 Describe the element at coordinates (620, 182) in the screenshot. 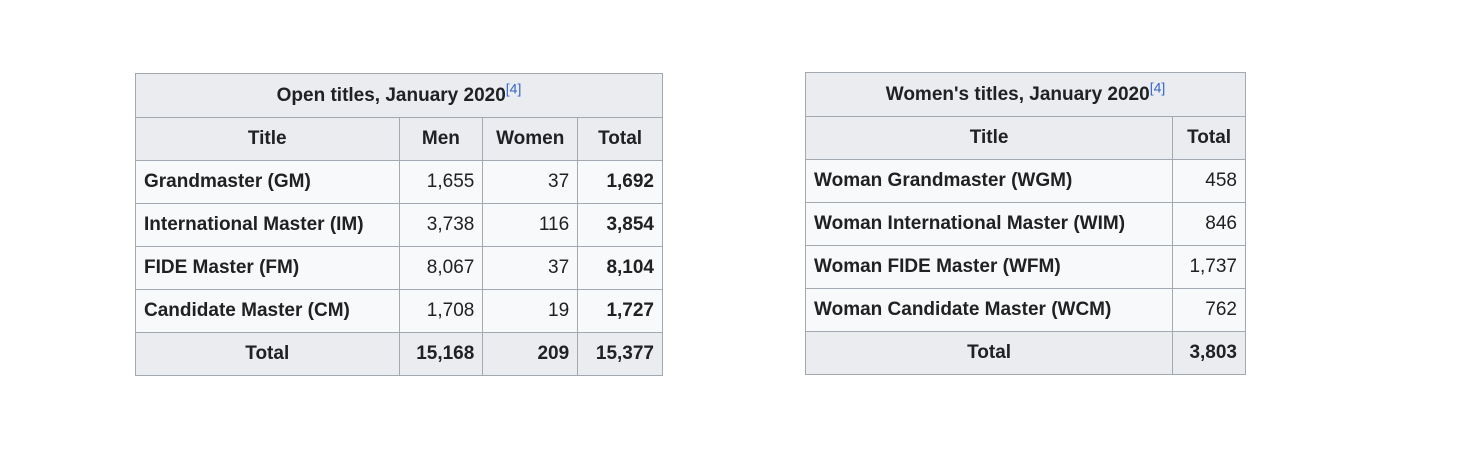

I see `cell-total: 1,692` at that location.